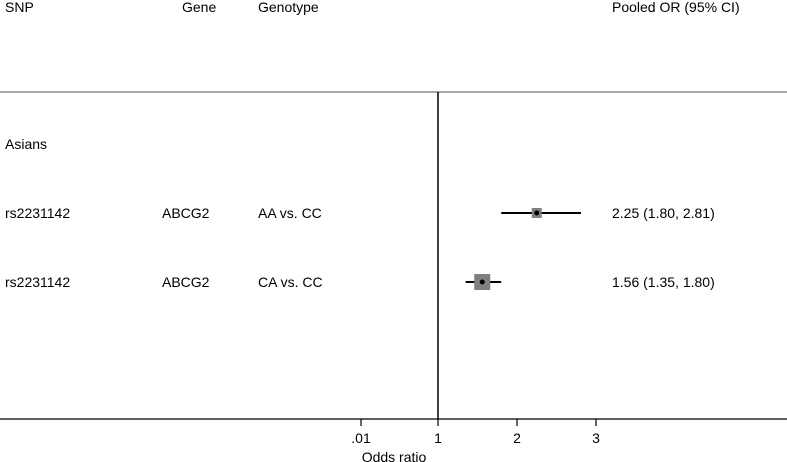  I want to click on estimate-marks, so click(523, 249).